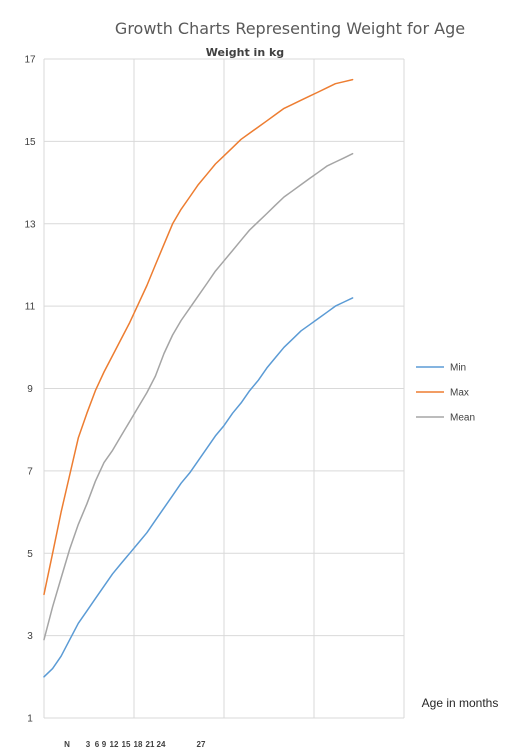 This screenshot has width=526, height=753. Describe the element at coordinates (30, 307) in the screenshot. I see `y-tick-label: 11` at that location.